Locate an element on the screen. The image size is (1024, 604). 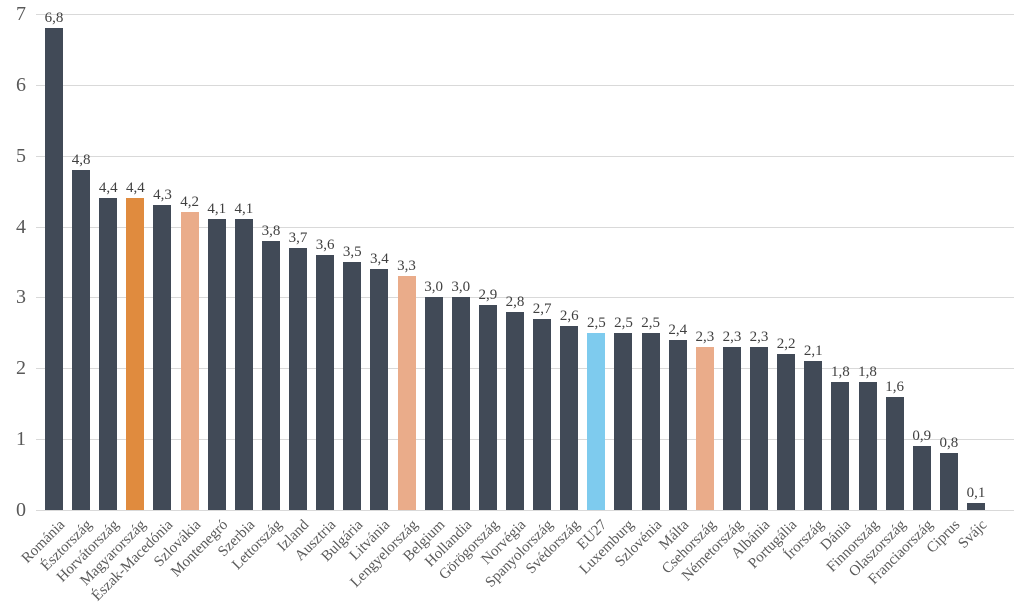
bar-Bulgária is located at coordinates (352, 386).